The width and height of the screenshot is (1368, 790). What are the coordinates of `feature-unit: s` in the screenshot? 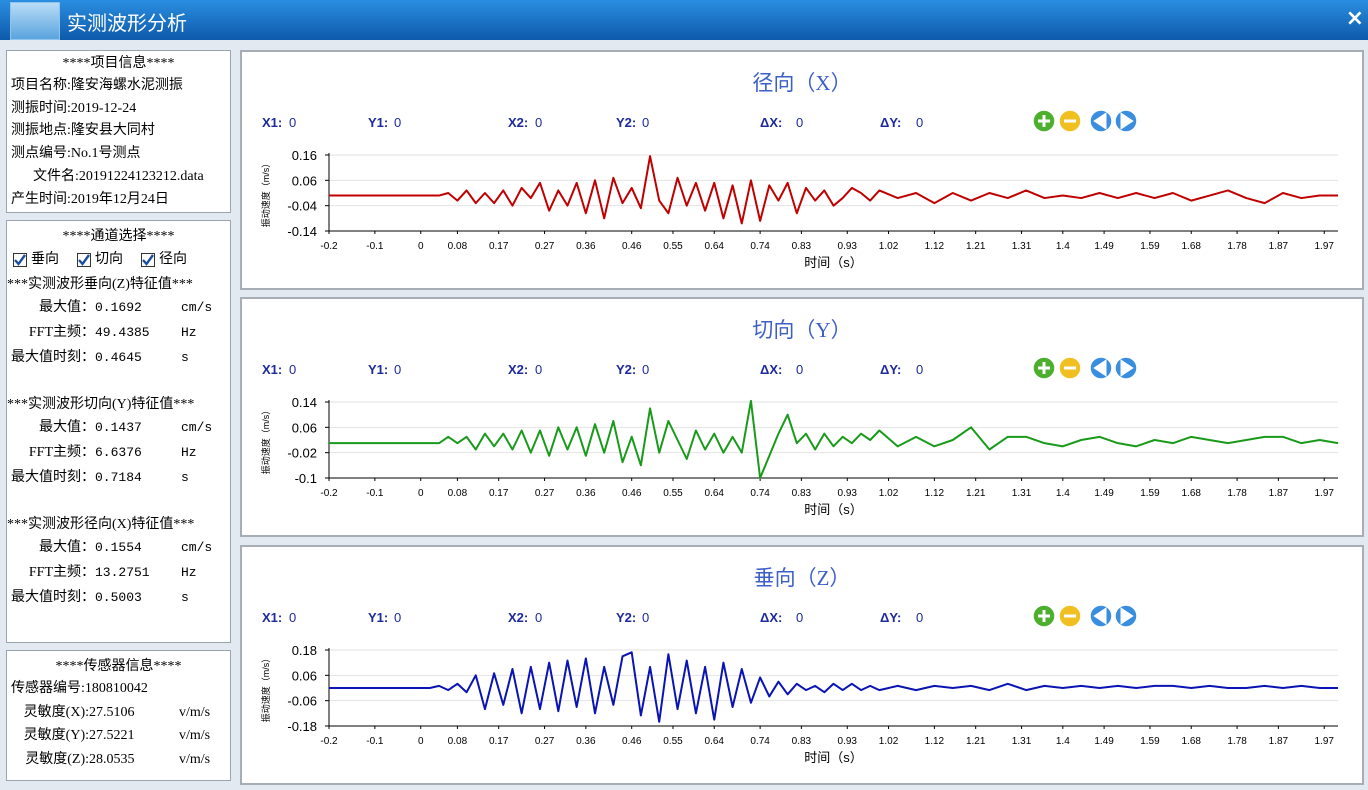 It's located at (185, 597).